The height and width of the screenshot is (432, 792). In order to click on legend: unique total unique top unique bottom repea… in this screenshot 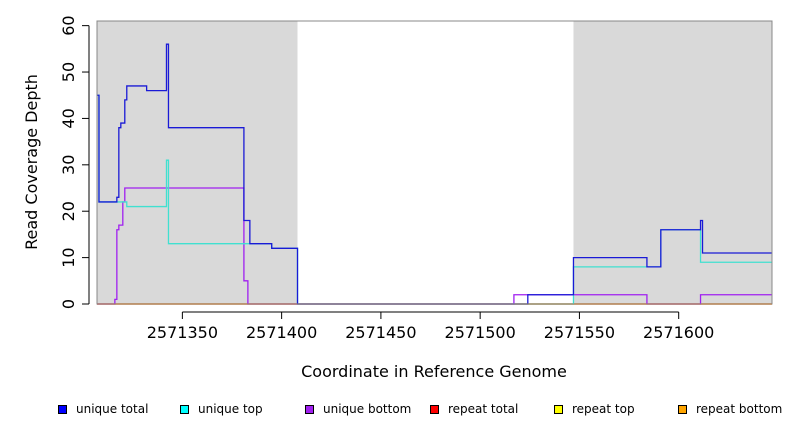, I will do `click(396, 410)`.